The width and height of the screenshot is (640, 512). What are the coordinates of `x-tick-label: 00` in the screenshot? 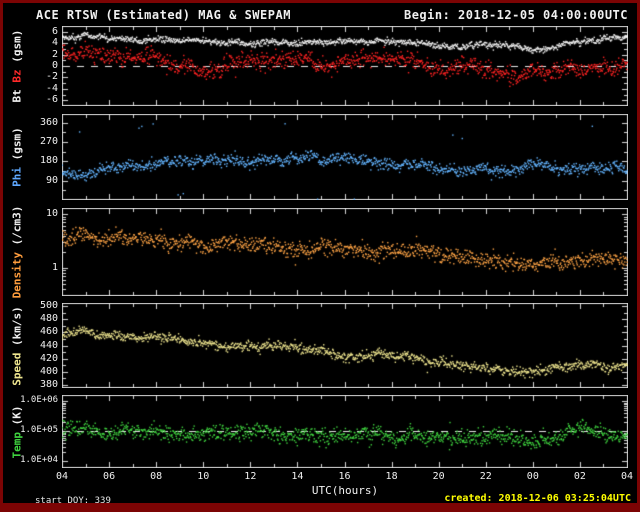 It's located at (532, 476).